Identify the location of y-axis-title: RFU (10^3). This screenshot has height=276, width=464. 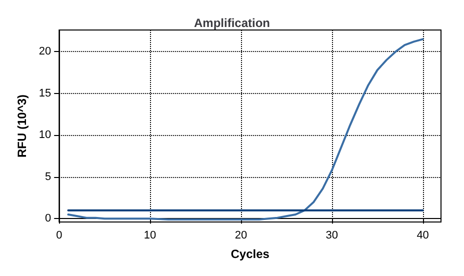
(22, 126).